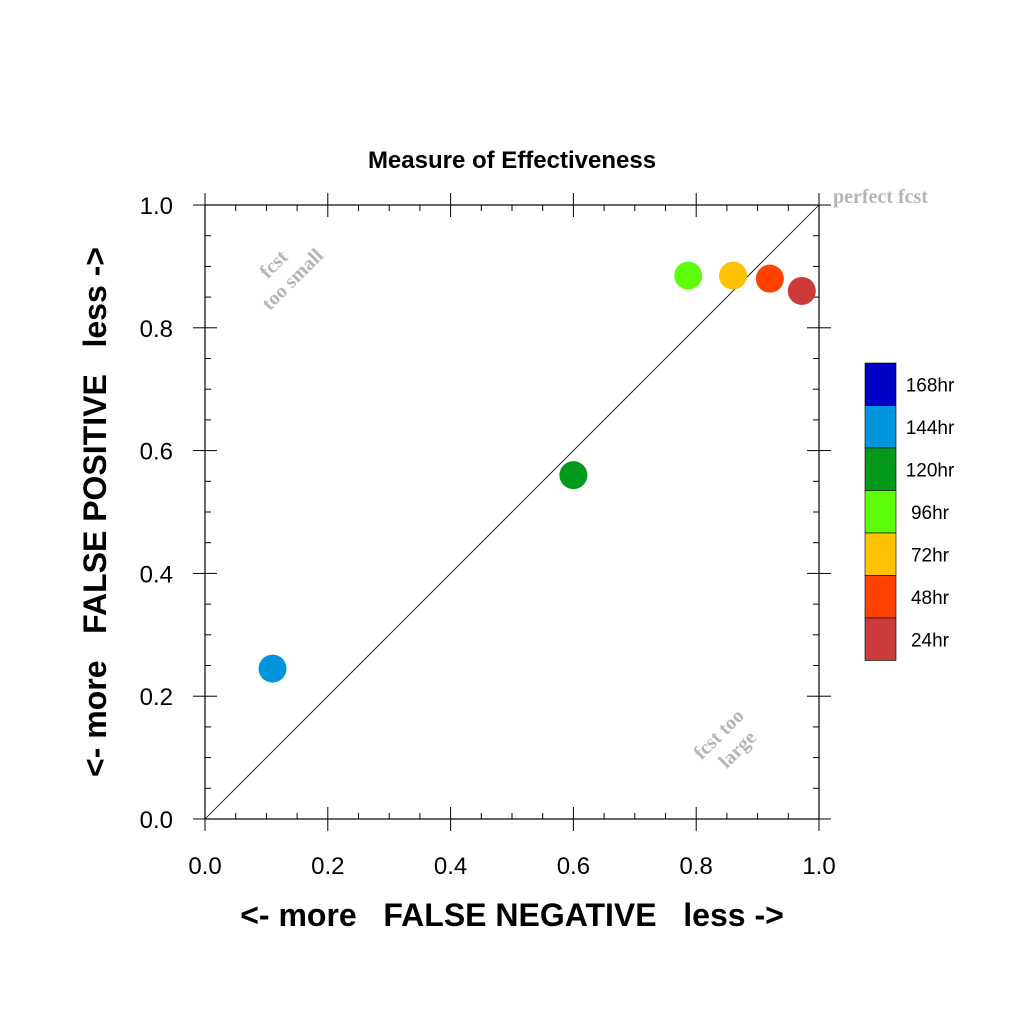 The width and height of the screenshot is (1024, 1024). Describe the element at coordinates (512, 160) in the screenshot. I see `chart-title: Measure of Effectiveness` at that location.